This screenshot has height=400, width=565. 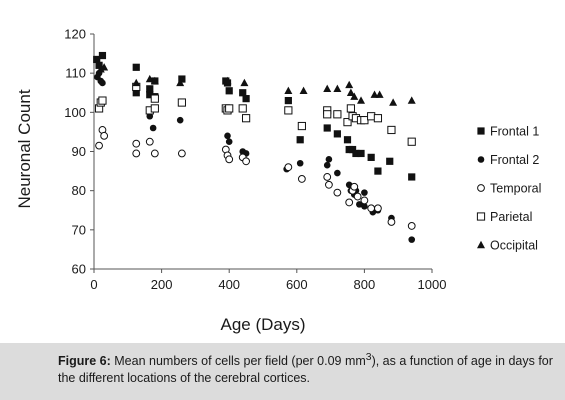 What do you see at coordinates (255, 178) in the screenshot?
I see `series-temporal` at bounding box center [255, 178].